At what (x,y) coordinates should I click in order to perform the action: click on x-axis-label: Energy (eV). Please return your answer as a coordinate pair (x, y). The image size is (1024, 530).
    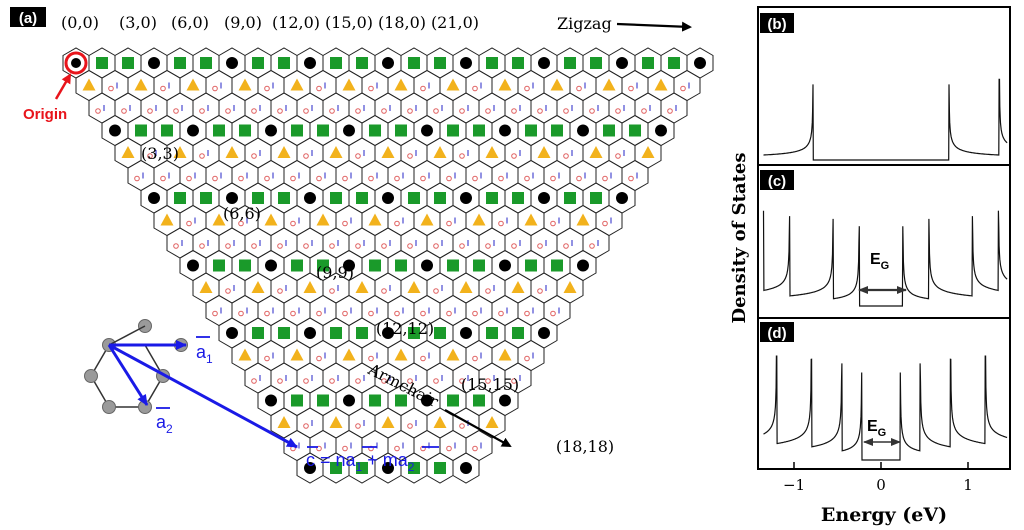
    Looking at the image, I should click on (884, 515).